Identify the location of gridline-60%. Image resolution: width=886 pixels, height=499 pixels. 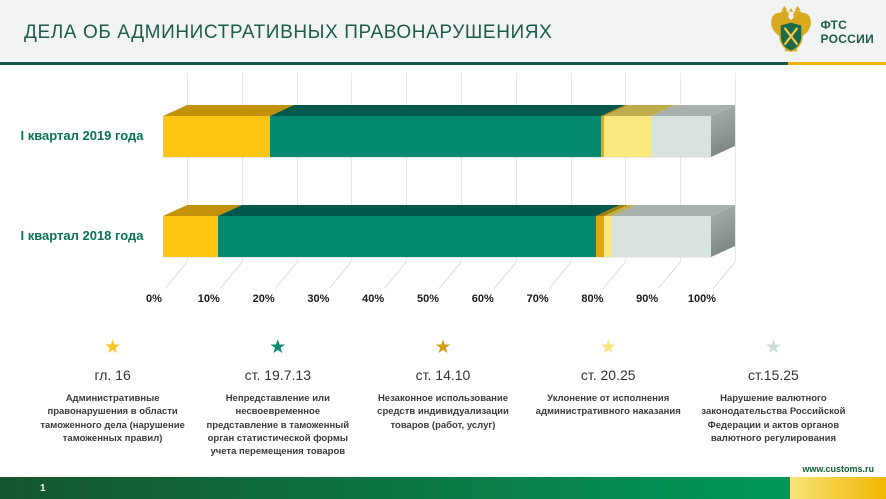
(516, 167).